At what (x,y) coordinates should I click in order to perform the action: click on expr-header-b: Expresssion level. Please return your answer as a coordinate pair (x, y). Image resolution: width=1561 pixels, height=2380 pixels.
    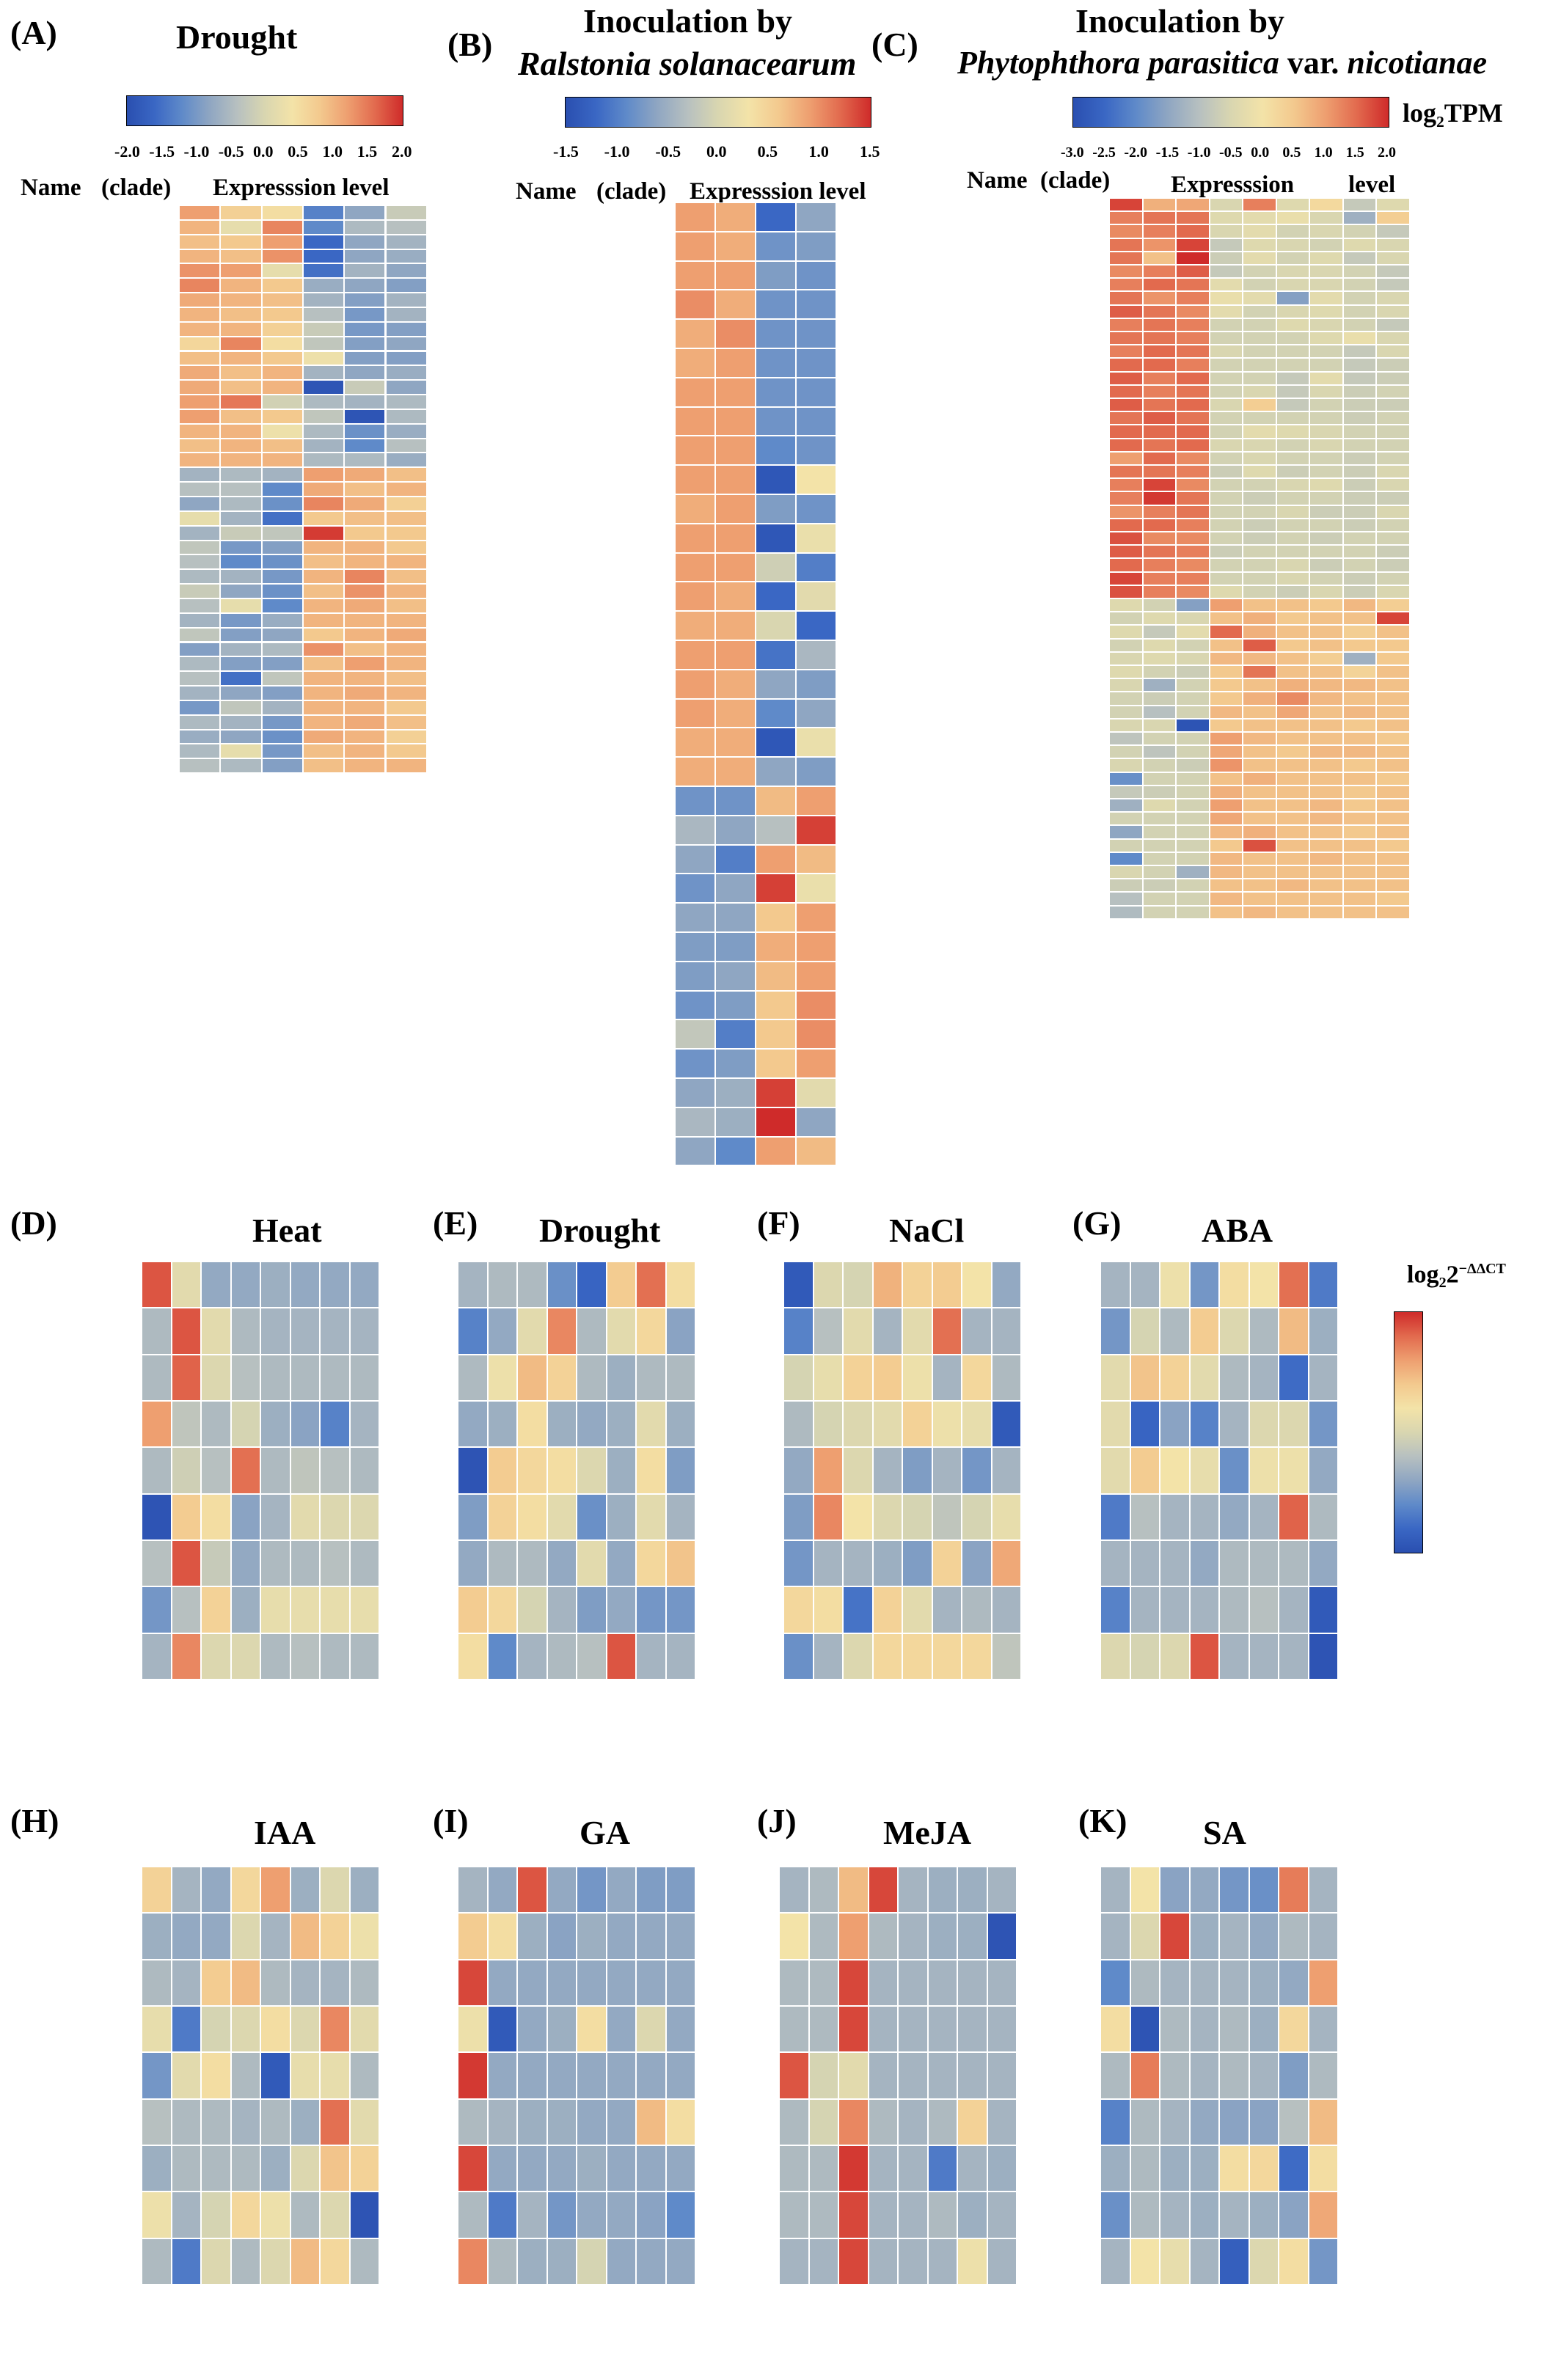
    Looking at the image, I should click on (778, 191).